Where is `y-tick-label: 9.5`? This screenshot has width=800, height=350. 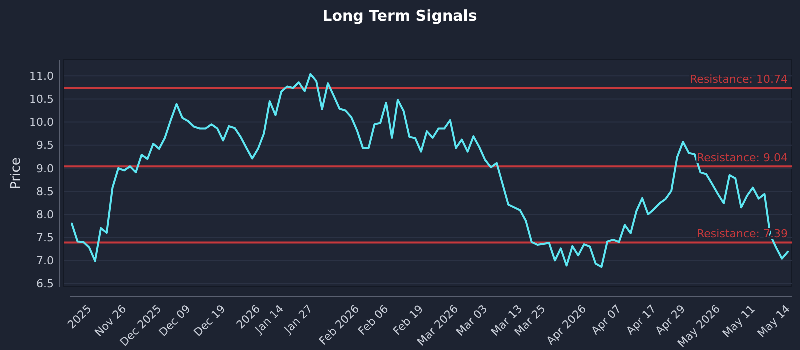 y-tick-label: 9.5 is located at coordinates (45, 145).